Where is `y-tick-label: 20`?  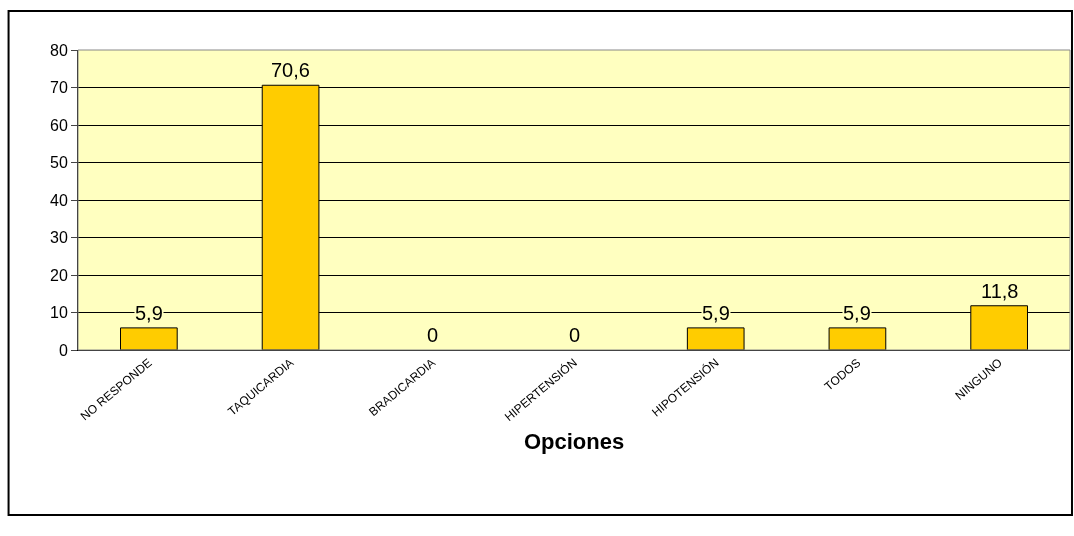 y-tick-label: 20 is located at coordinates (59, 275).